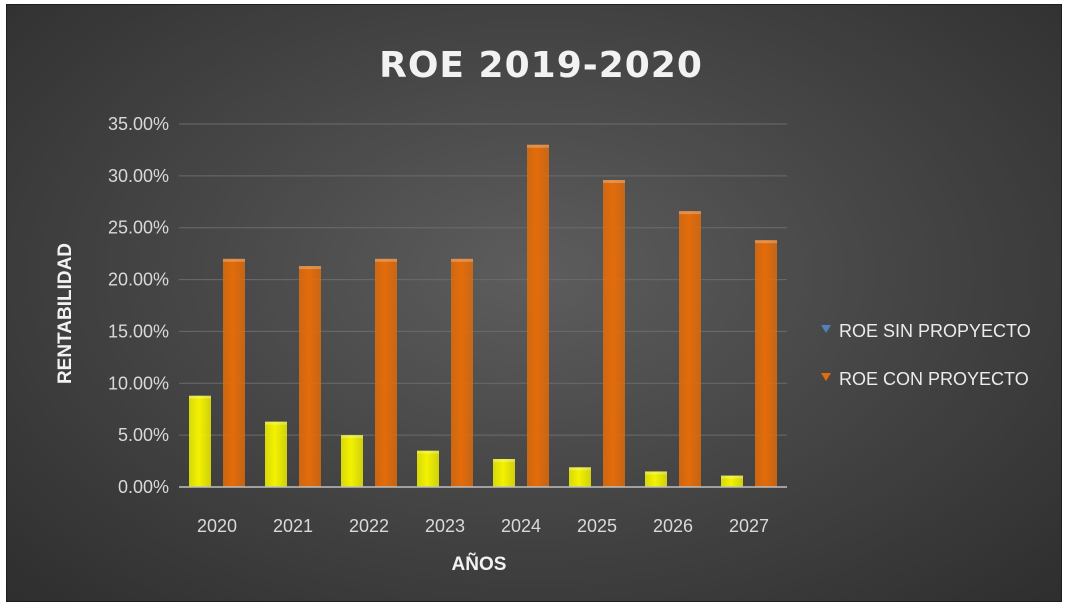  What do you see at coordinates (65, 313) in the screenshot?
I see `y-axis-title: RENTABILIDAD` at bounding box center [65, 313].